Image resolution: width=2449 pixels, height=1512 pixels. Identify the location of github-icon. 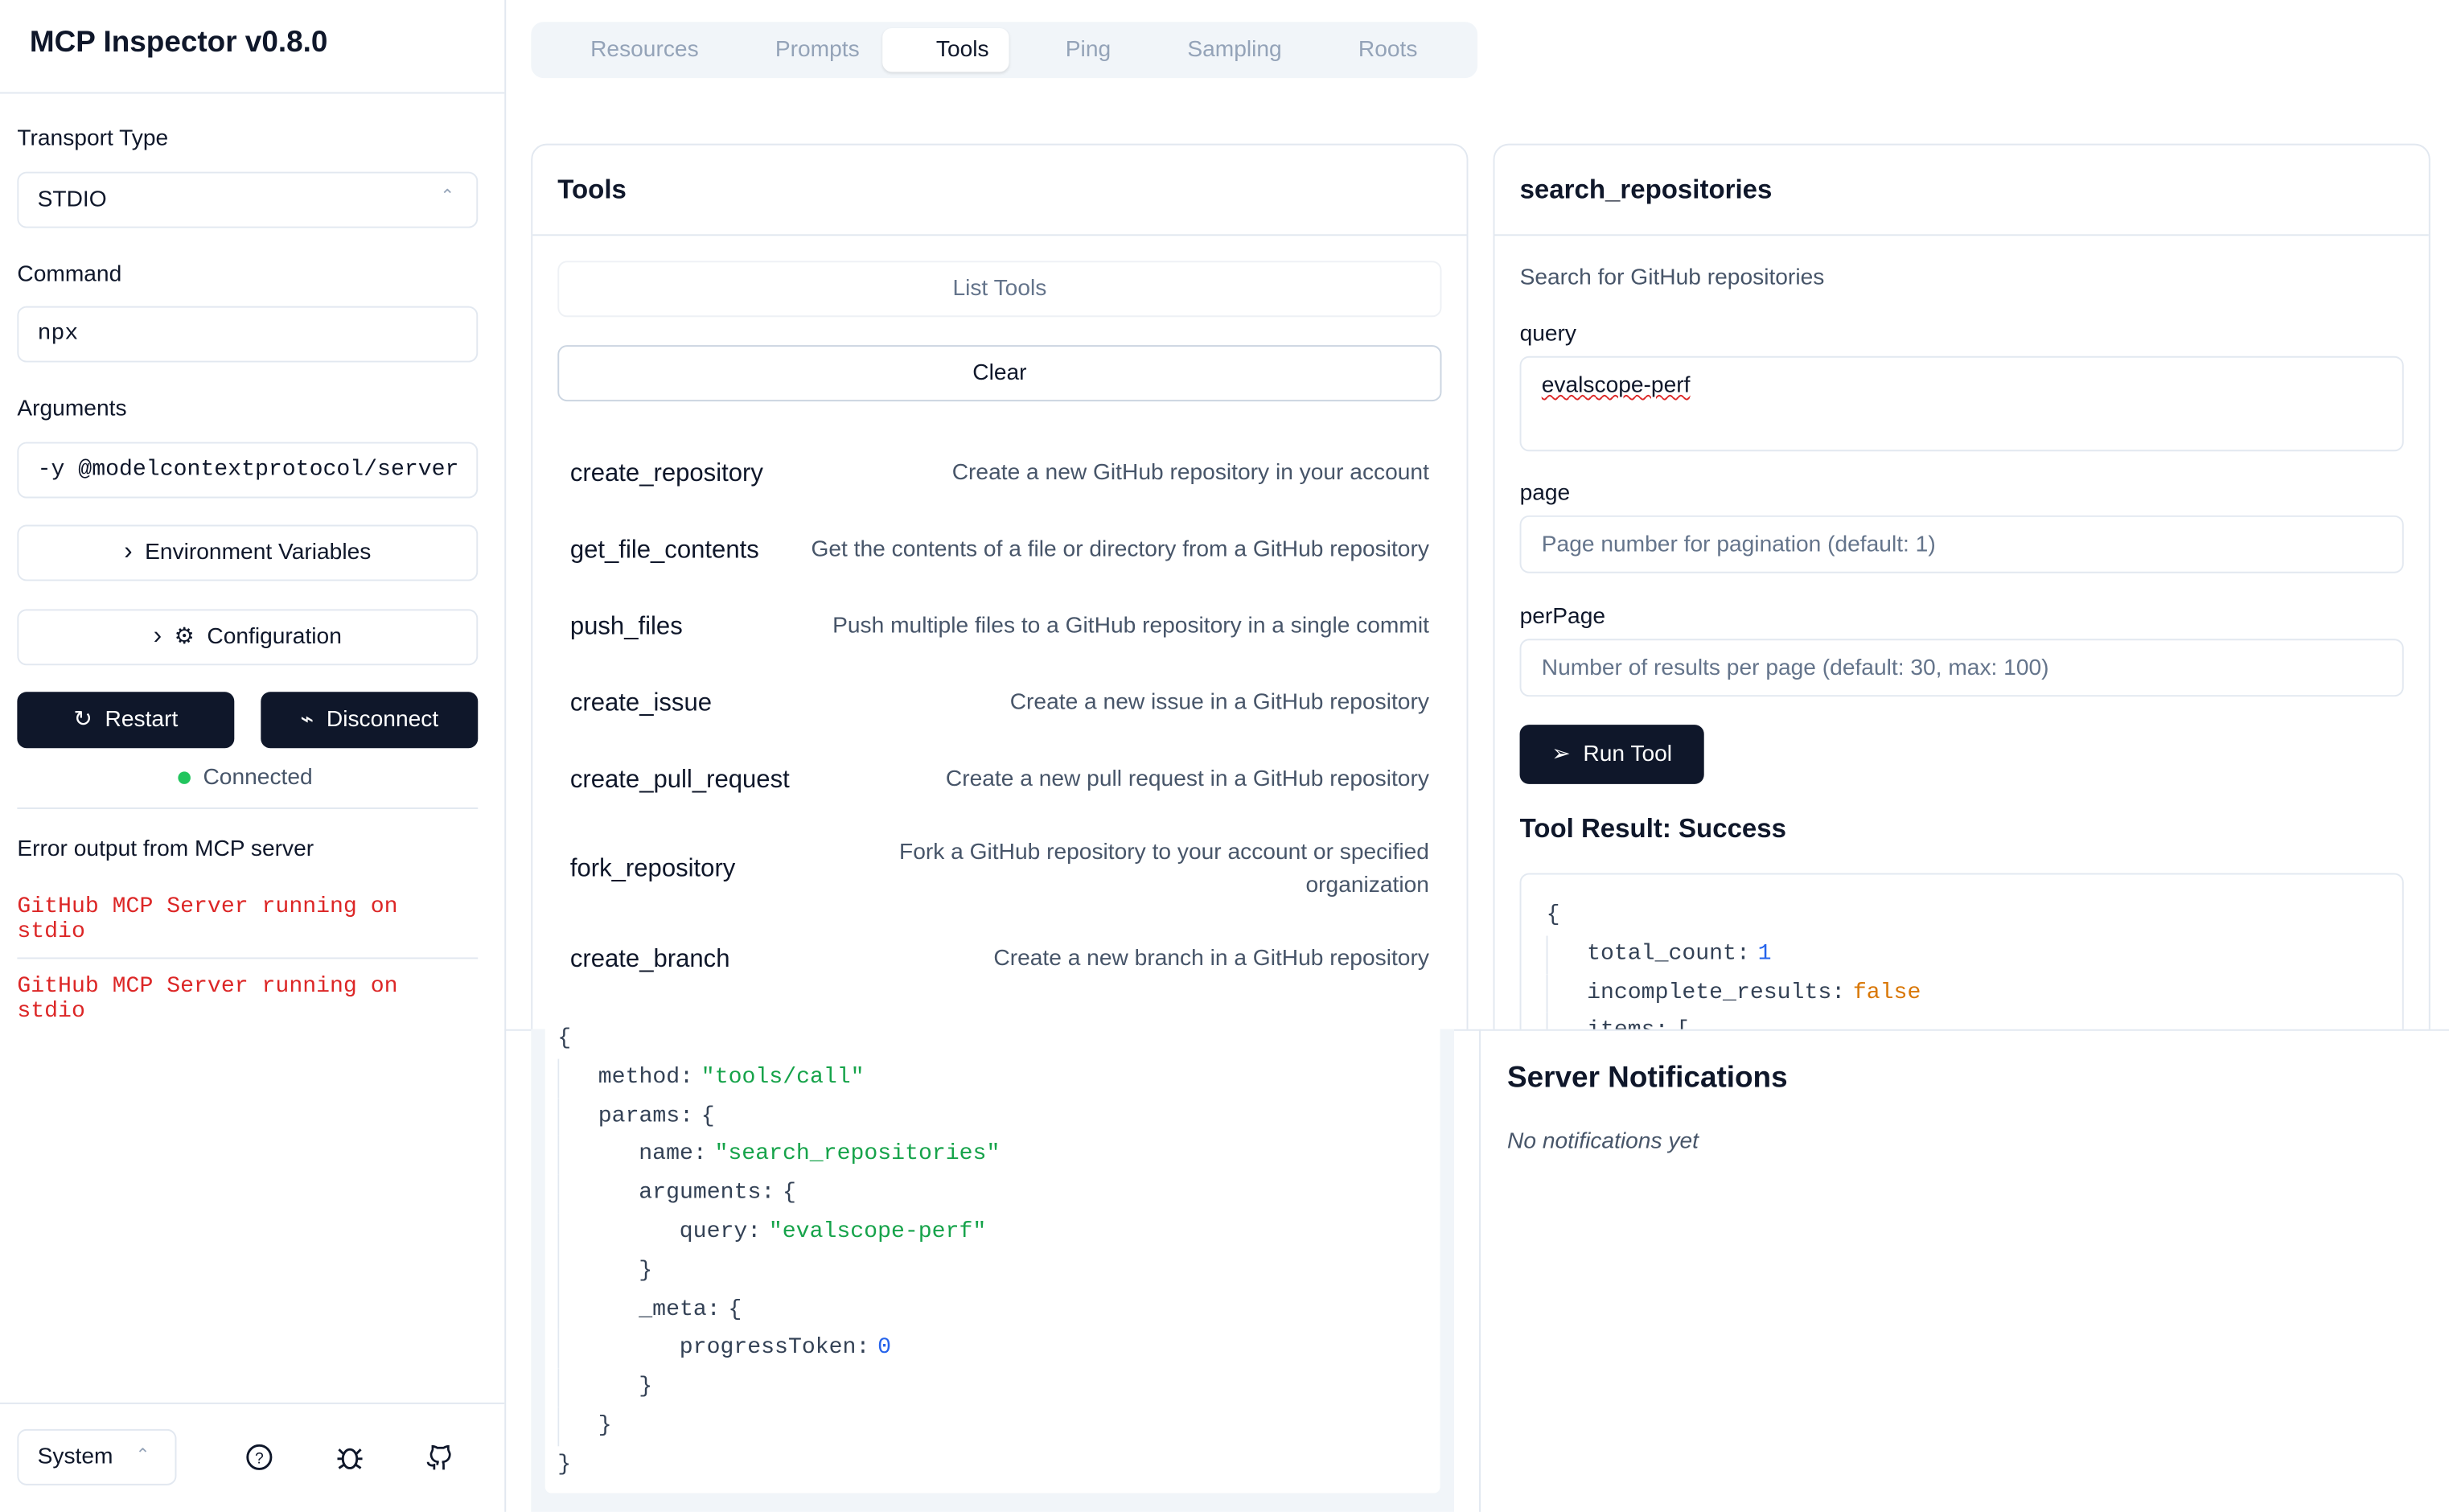
(439, 1457).